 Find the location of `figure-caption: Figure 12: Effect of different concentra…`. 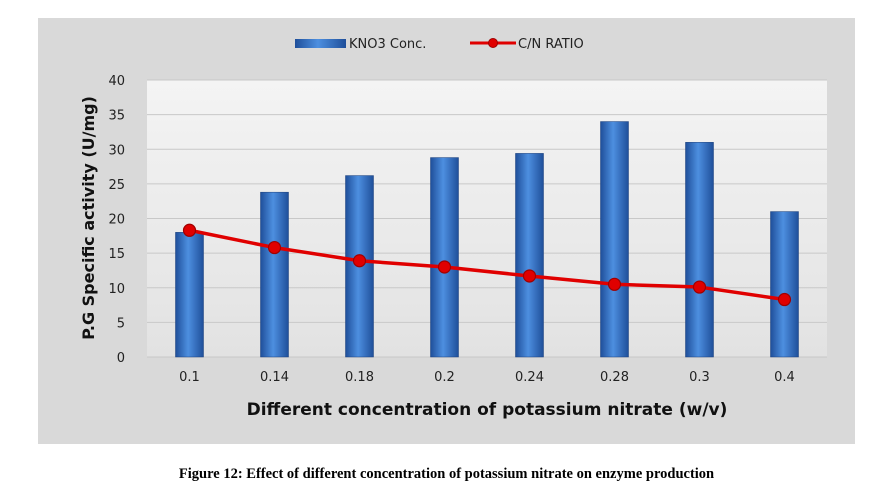

figure-caption: Figure 12: Effect of different concentra… is located at coordinates (446, 474).